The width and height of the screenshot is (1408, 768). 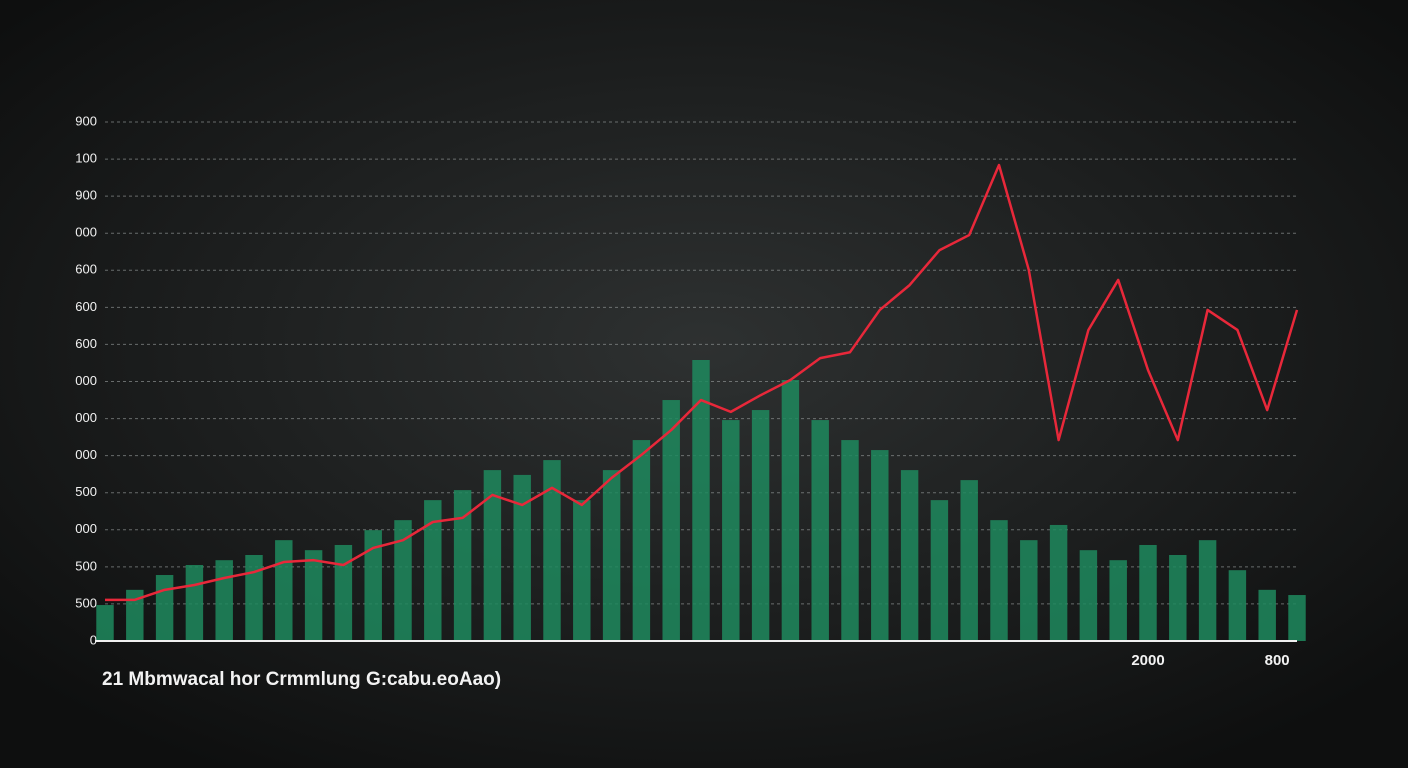 What do you see at coordinates (93, 639) in the screenshot?
I see `y-tick-label: 0` at bounding box center [93, 639].